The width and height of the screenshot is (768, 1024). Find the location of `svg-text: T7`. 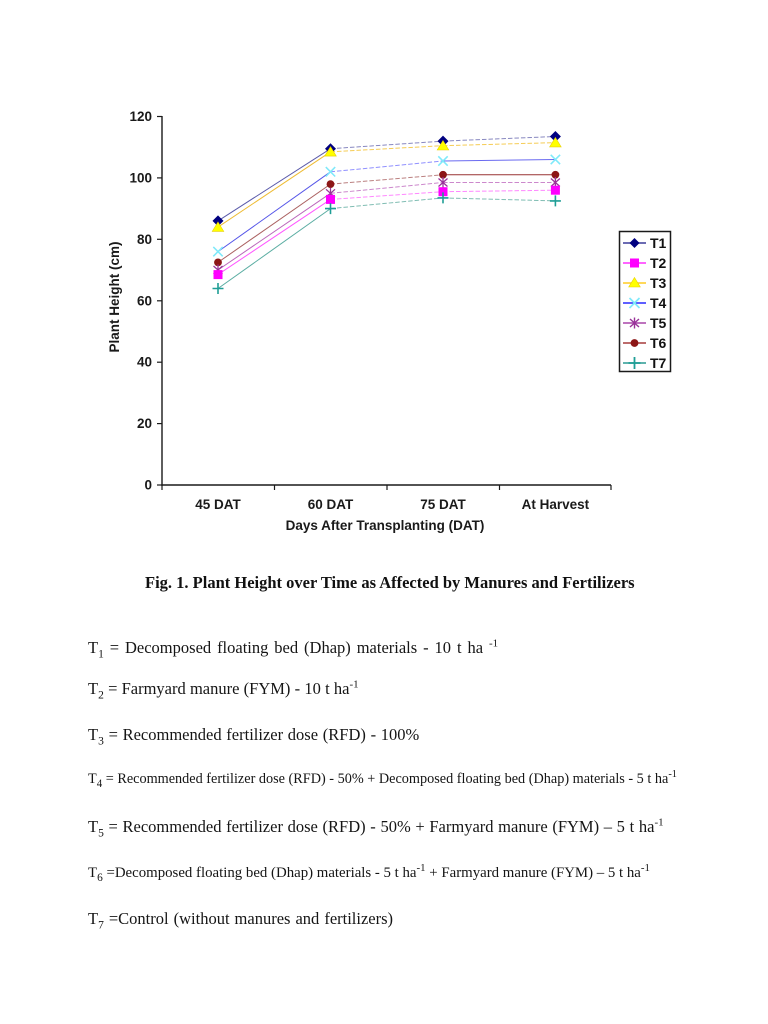

svg-text: T7 is located at coordinates (658, 363).